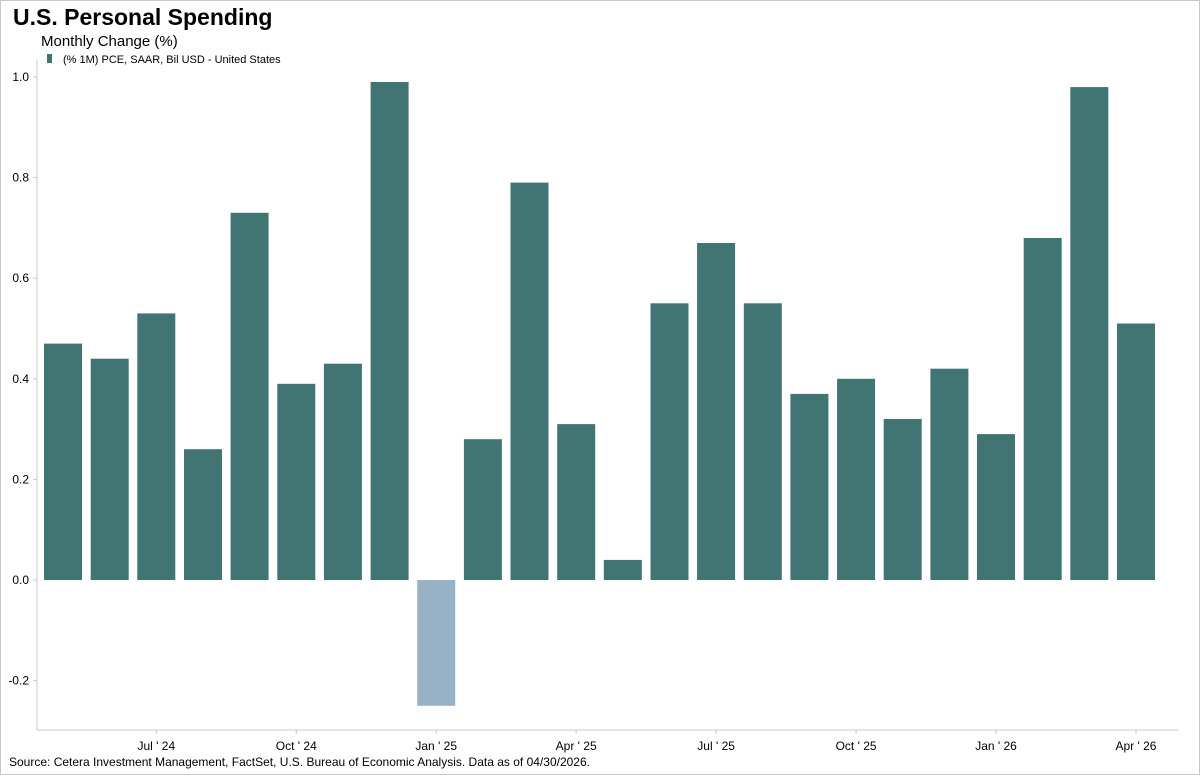 Image resolution: width=1200 pixels, height=775 pixels. What do you see at coordinates (156, 746) in the screenshot?
I see `x-tick-label: Jul ' 24` at bounding box center [156, 746].